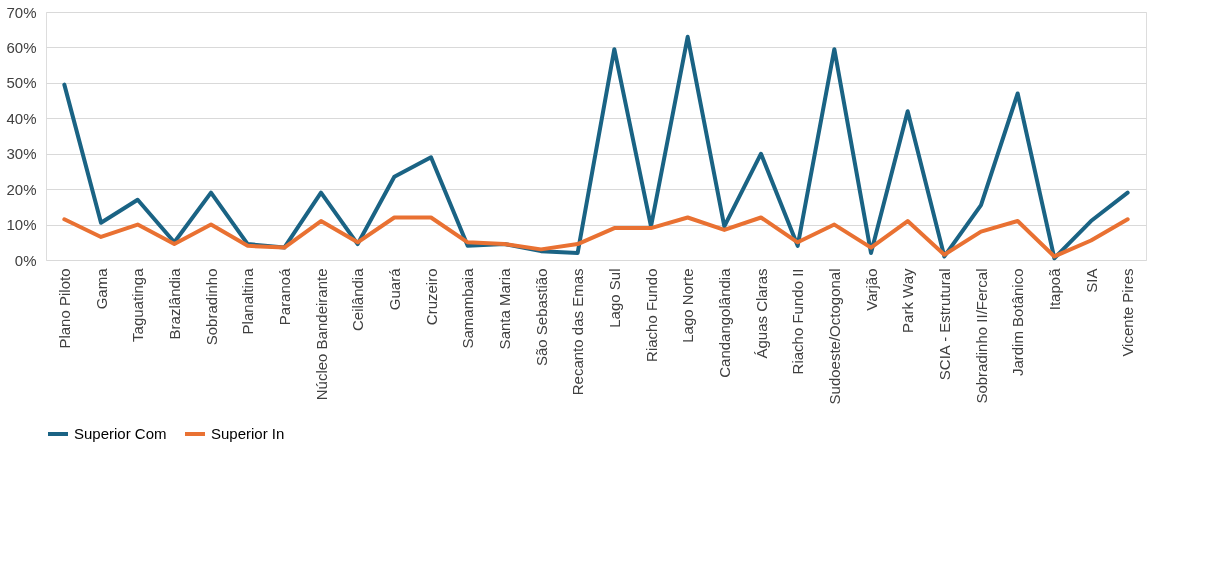  I want to click on x-tick-label: São Sebastião, so click(541, 317).